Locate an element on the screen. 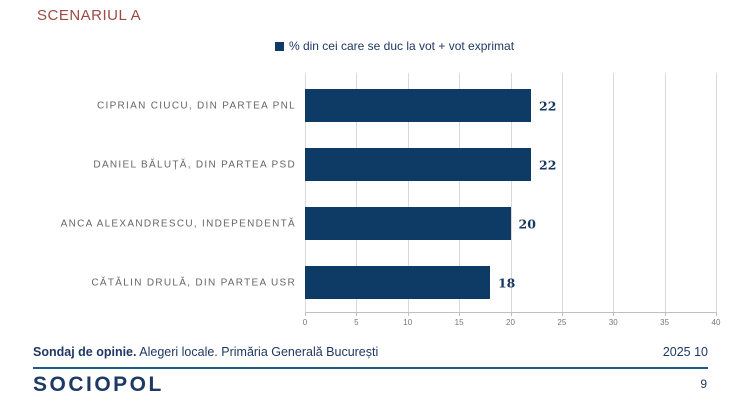  x-axis-tick-label: 0 is located at coordinates (305, 322).